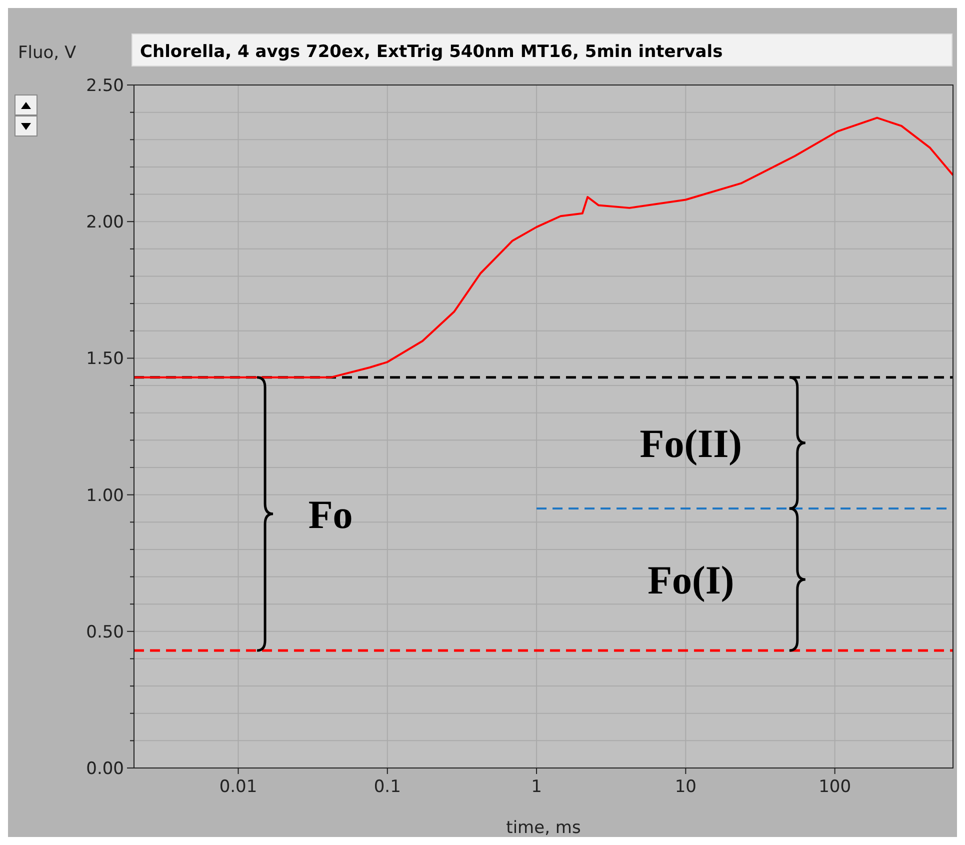  Describe the element at coordinates (536, 787) in the screenshot. I see `x-tick-label: 1` at that location.